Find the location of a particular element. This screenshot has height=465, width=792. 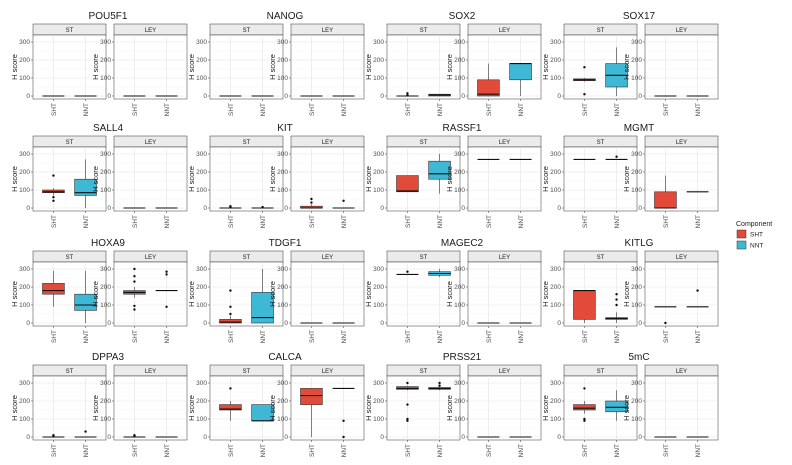

panel-title: KIT is located at coordinates (285, 128).